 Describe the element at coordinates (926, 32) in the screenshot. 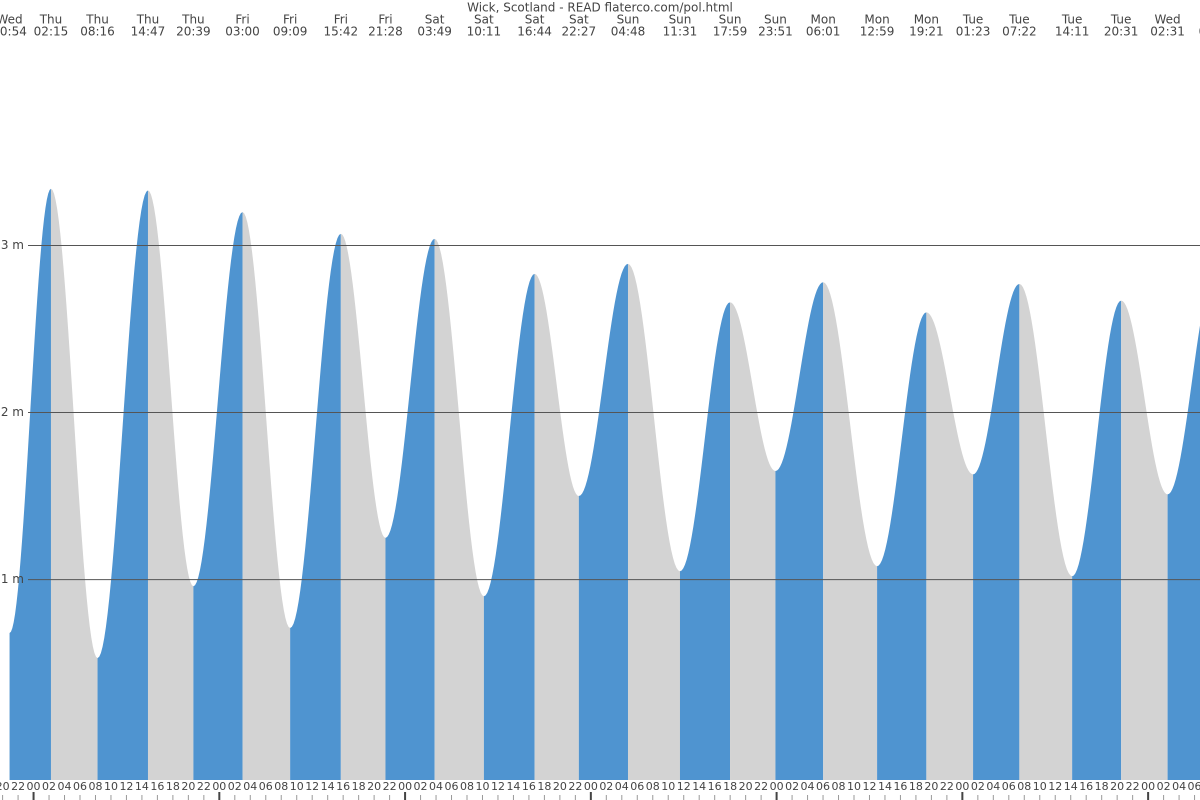

I see `extreme-time: 19:21` at that location.